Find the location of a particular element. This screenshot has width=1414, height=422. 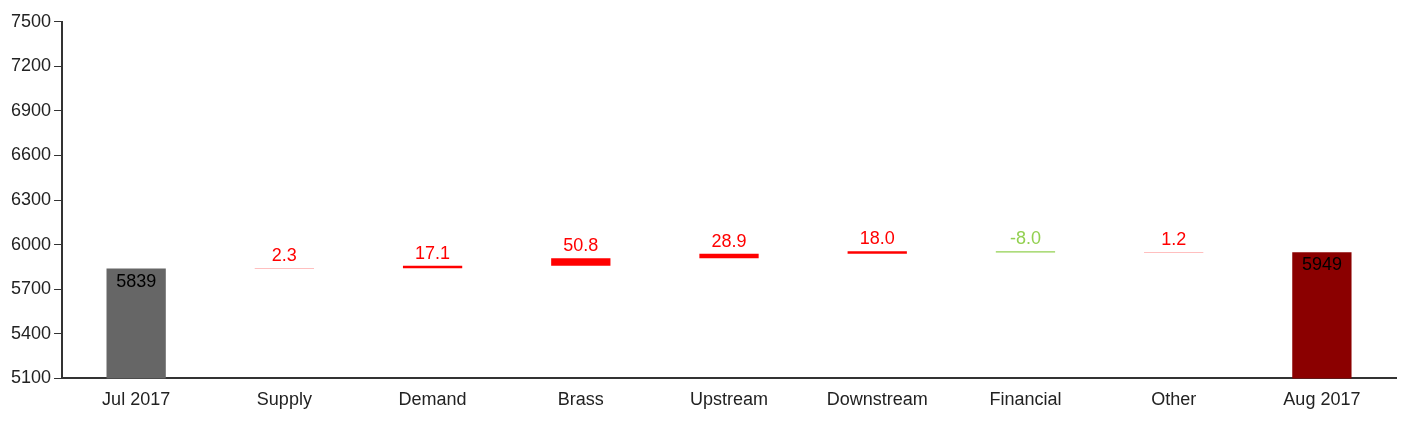

data-label: 28.9 is located at coordinates (729, 240).